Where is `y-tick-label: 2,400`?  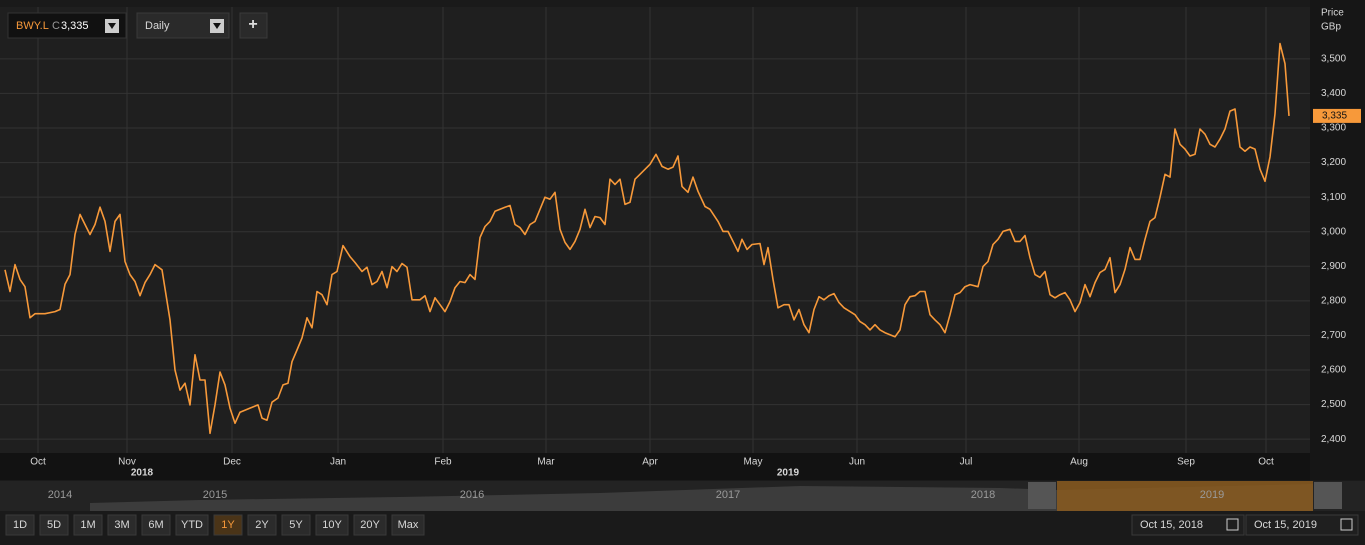
y-tick-label: 2,400 is located at coordinates (1333, 439).